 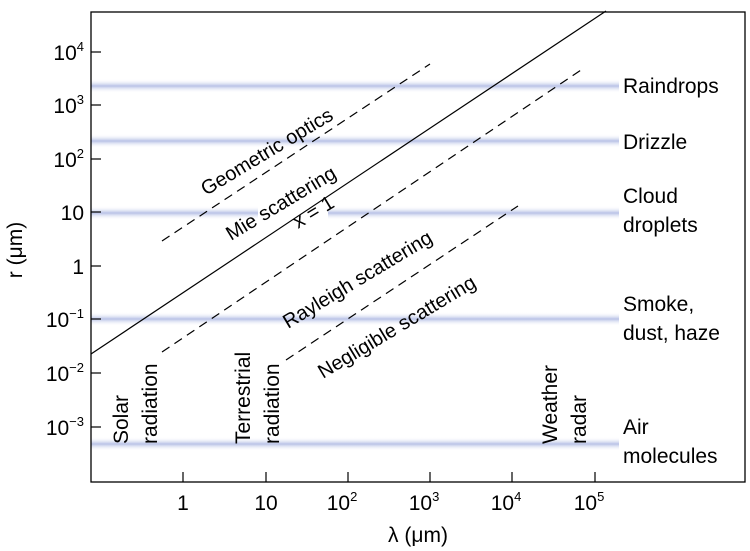 I want to click on x-tick-4: 10³, so click(x=424, y=502).